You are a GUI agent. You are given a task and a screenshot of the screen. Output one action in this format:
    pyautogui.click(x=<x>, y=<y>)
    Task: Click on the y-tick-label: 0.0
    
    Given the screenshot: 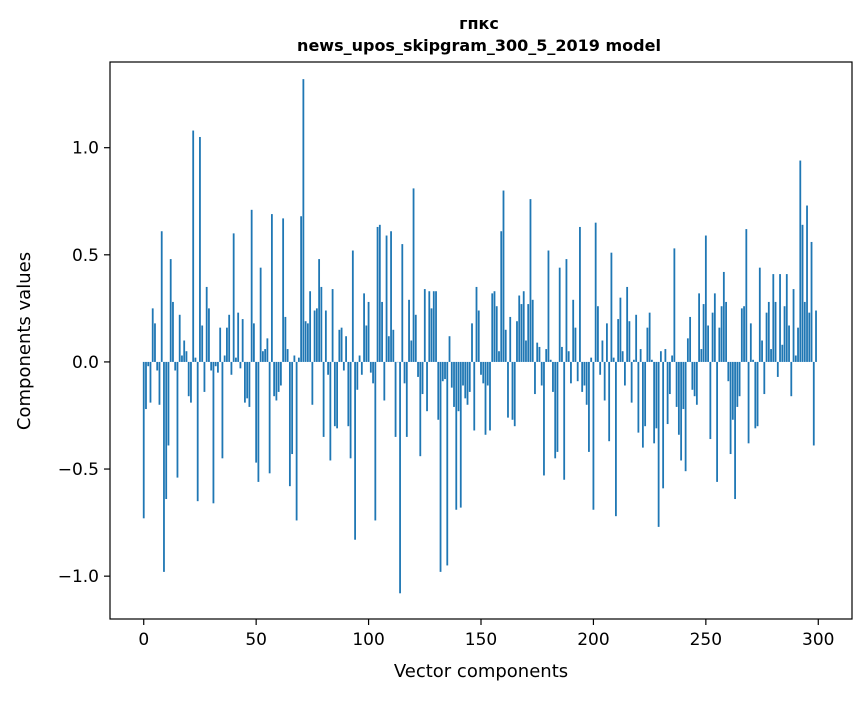 What is the action you would take?
    pyautogui.click(x=85, y=363)
    